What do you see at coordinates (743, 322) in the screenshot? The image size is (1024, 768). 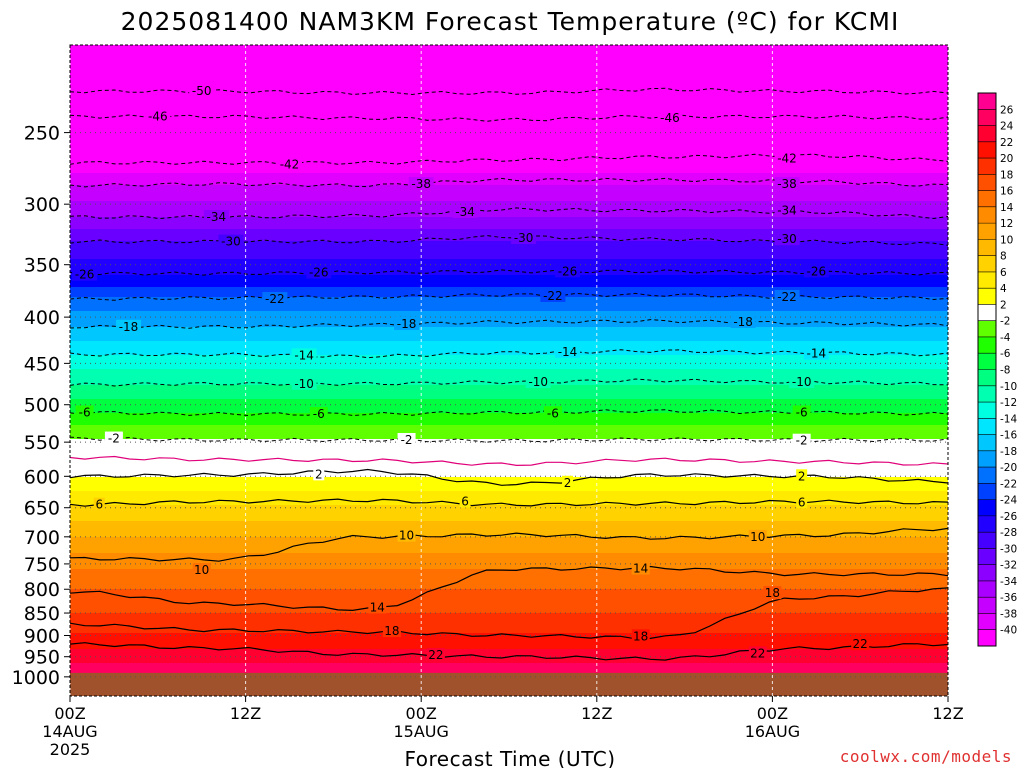 I see `contour-label: -18` at bounding box center [743, 322].